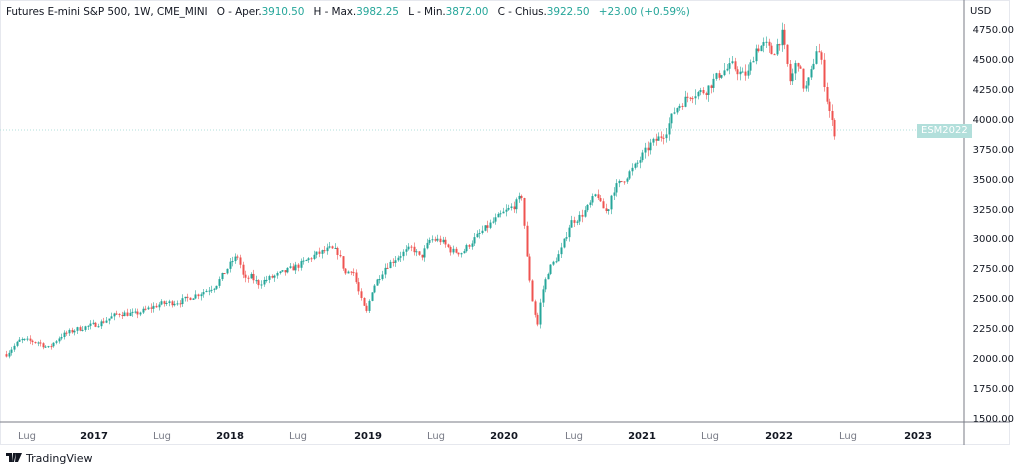 The image size is (1024, 470). What do you see at coordinates (335, 12) in the screenshot?
I see `high-label: H - Max.` at bounding box center [335, 12].